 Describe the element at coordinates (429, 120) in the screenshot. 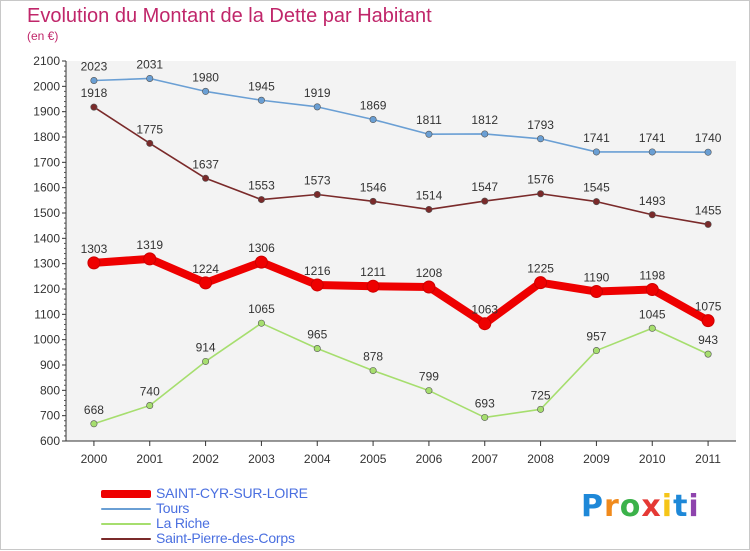

I see `data-label: 1811` at that location.